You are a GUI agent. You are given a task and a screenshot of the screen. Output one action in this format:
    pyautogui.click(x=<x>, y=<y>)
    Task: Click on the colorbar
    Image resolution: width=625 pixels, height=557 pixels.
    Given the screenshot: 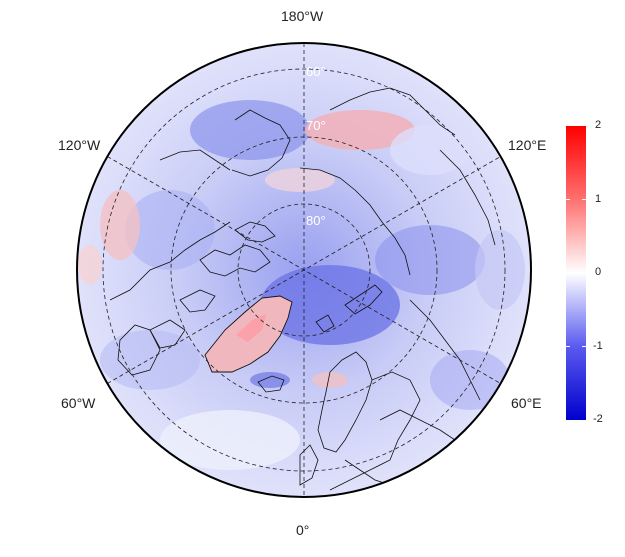 What is the action you would take?
    pyautogui.click(x=576, y=273)
    